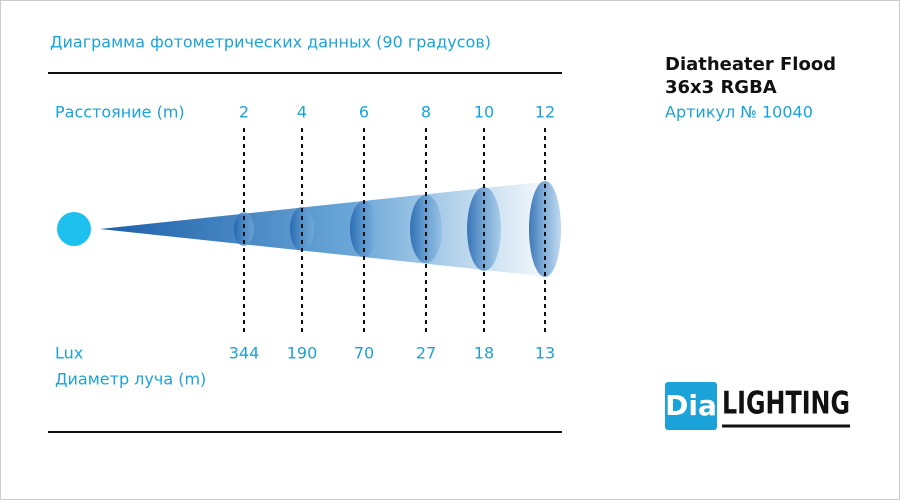 Image resolution: width=900 pixels, height=500 pixels. What do you see at coordinates (426, 112) in the screenshot?
I see `distance-value: 8` at bounding box center [426, 112].